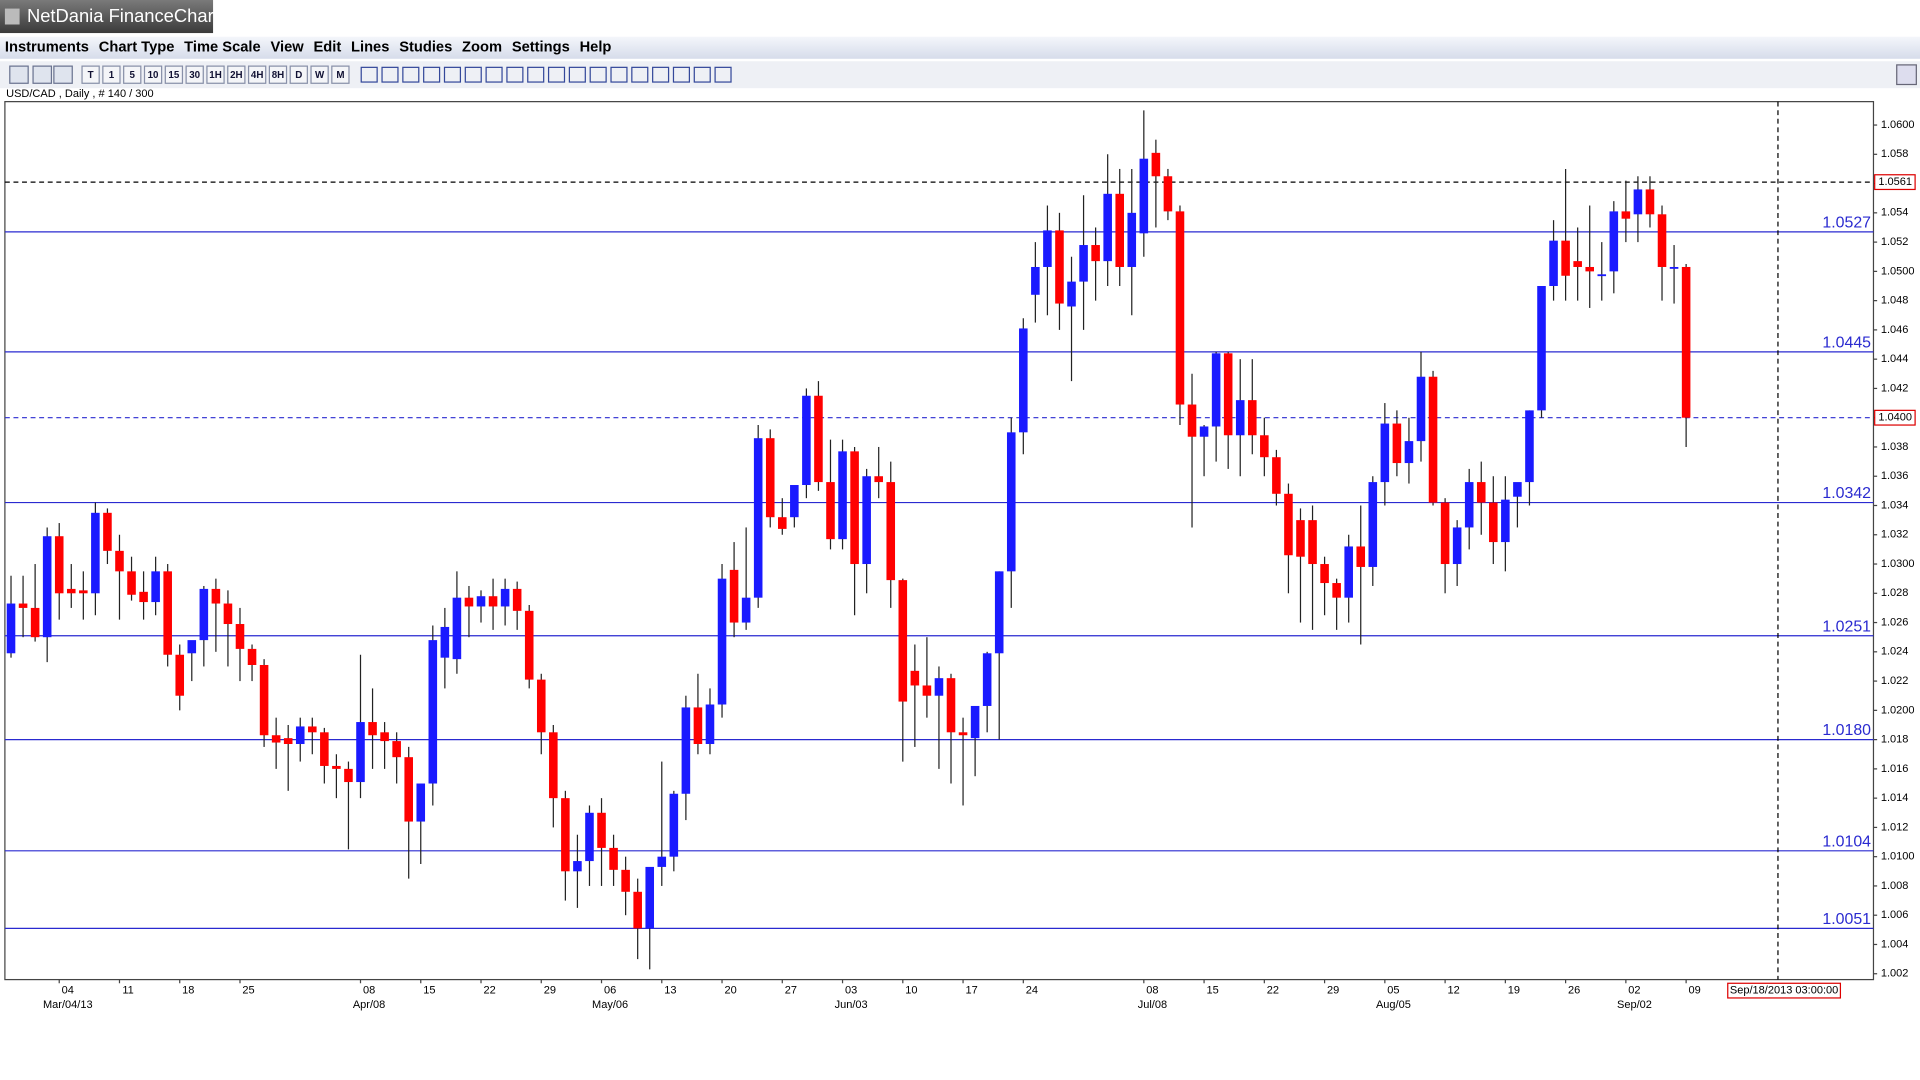 The image size is (1920, 1080). I want to click on menu-item: Edit, so click(327, 48).